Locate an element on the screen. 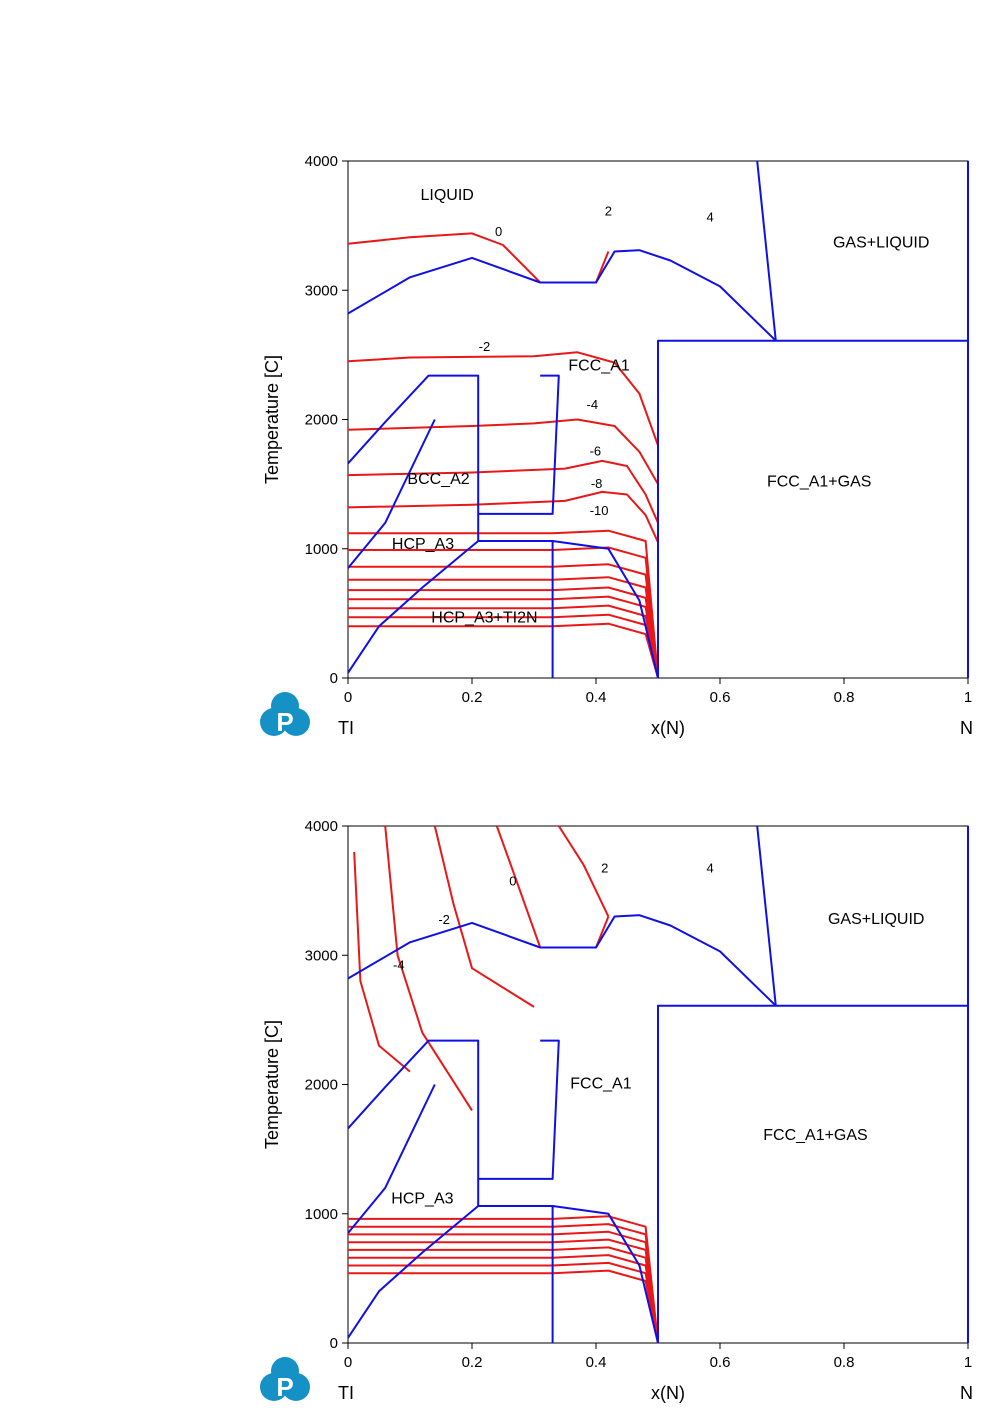  contour-label: -10 is located at coordinates (599, 510).